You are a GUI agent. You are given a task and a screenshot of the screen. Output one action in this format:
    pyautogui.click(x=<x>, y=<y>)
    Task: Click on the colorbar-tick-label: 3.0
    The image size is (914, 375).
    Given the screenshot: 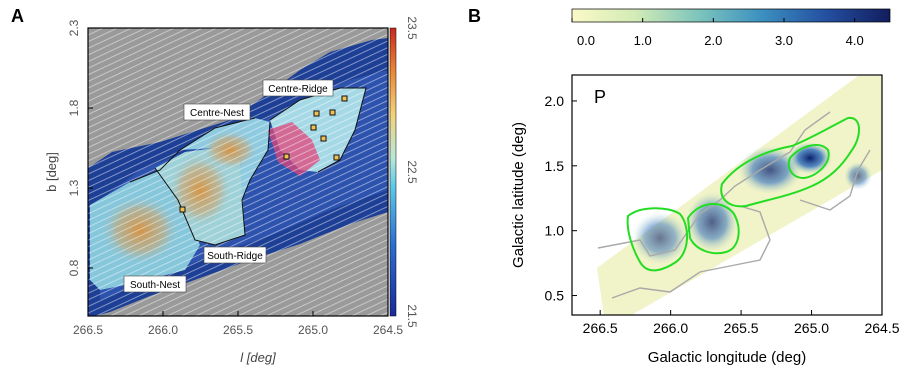 What is the action you would take?
    pyautogui.click(x=784, y=40)
    